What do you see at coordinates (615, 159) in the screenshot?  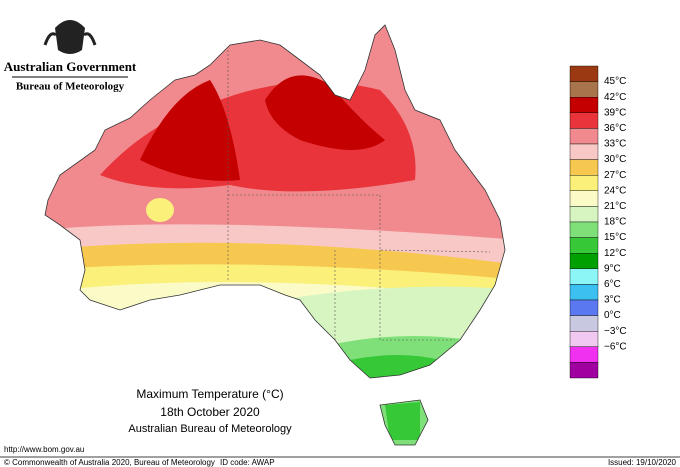 I see `legend-label: 30°C` at bounding box center [615, 159].